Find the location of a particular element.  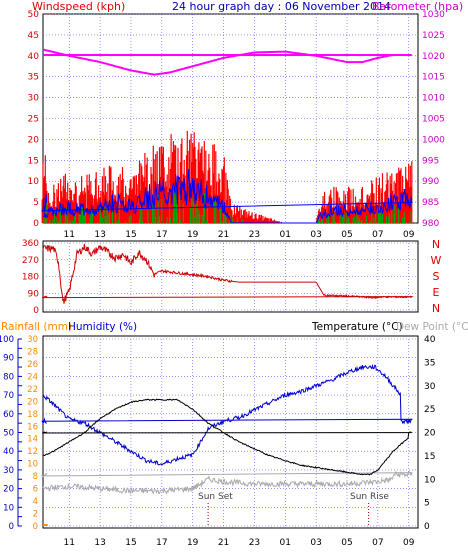

compass-label: S is located at coordinates (436, 276).